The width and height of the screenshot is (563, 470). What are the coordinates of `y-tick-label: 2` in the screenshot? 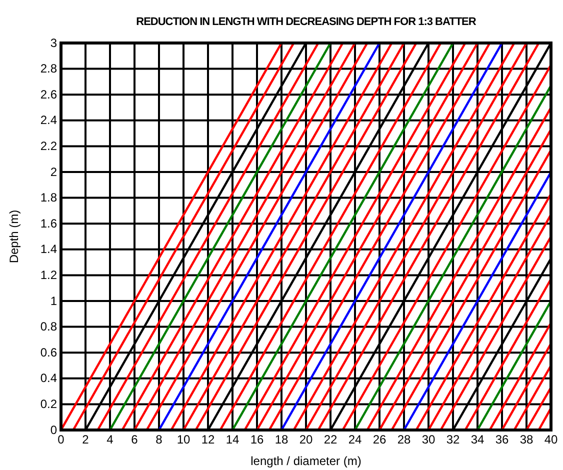 It's located at (54, 171).